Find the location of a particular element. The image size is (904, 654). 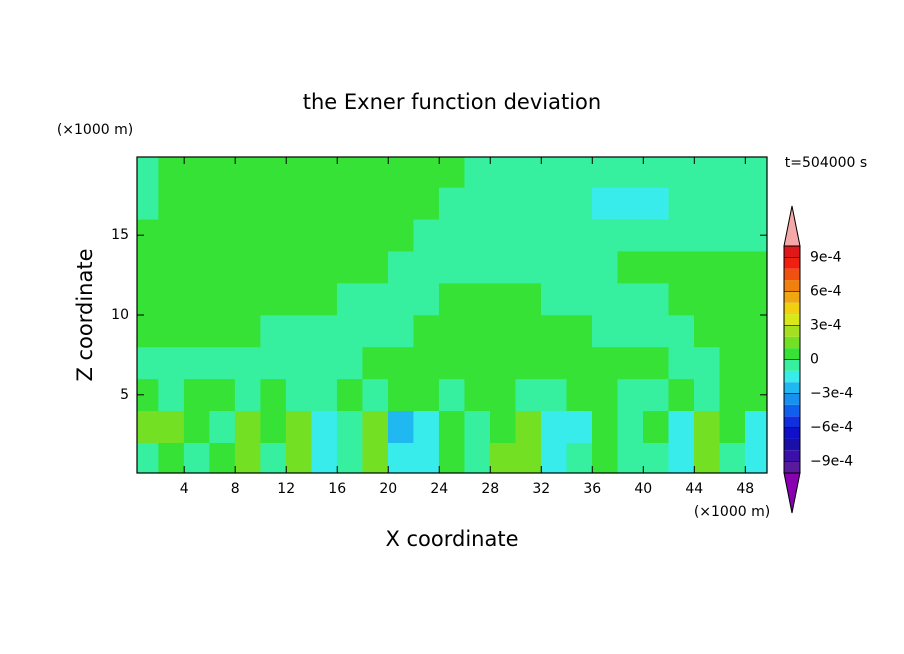

colorbar-tick-label: 3e-4 is located at coordinates (826, 325).